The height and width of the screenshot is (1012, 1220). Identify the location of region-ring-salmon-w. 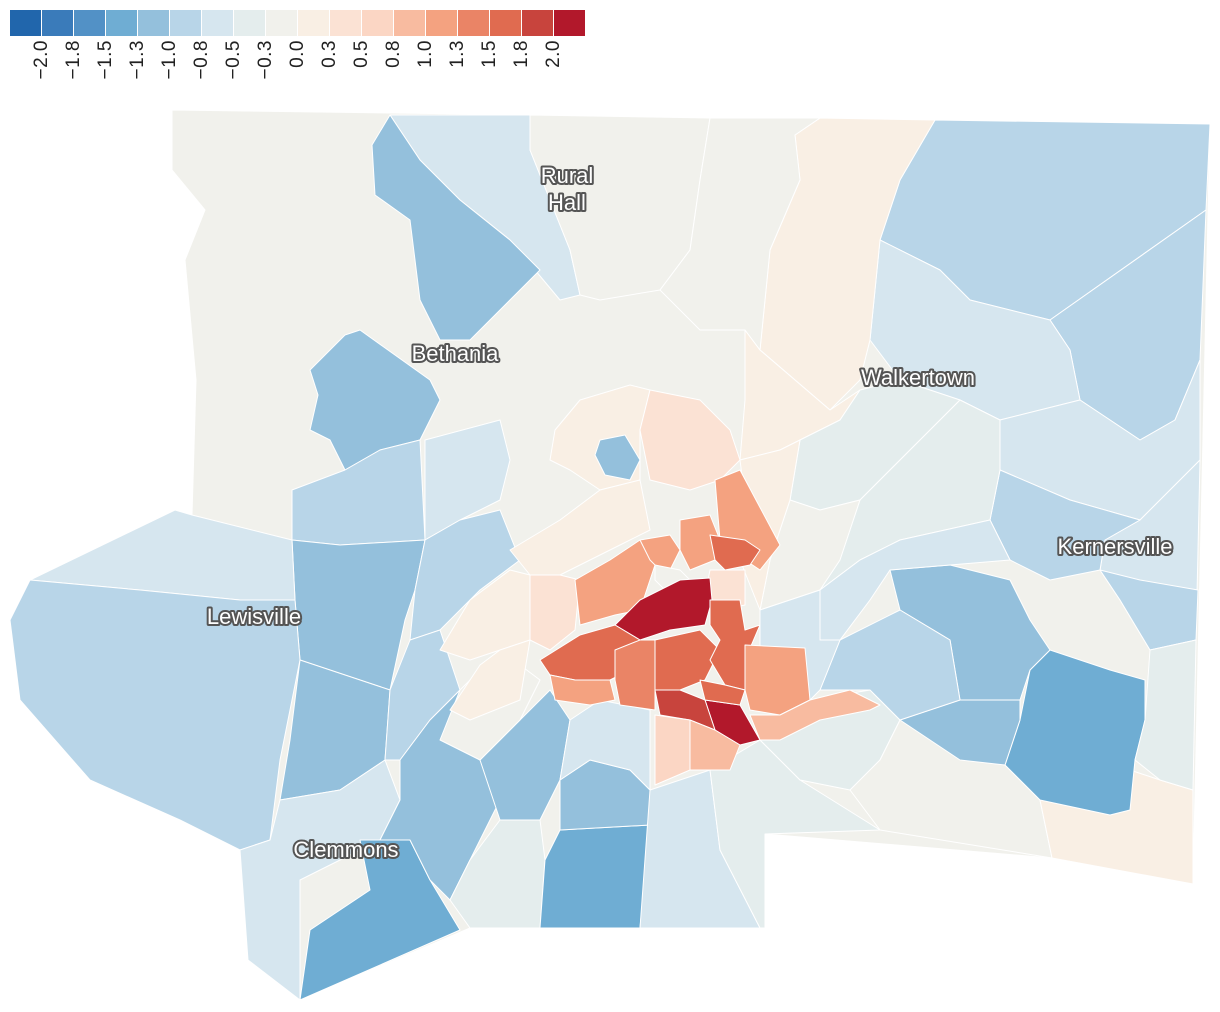
(582, 690).